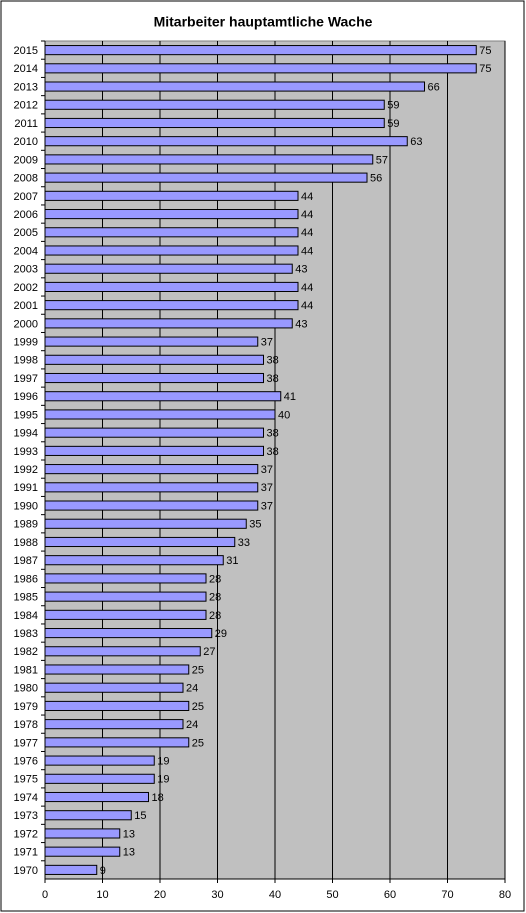 The image size is (526, 913). What do you see at coordinates (26, 51) in the screenshot?
I see `y-tick-label: 2015` at bounding box center [26, 51].